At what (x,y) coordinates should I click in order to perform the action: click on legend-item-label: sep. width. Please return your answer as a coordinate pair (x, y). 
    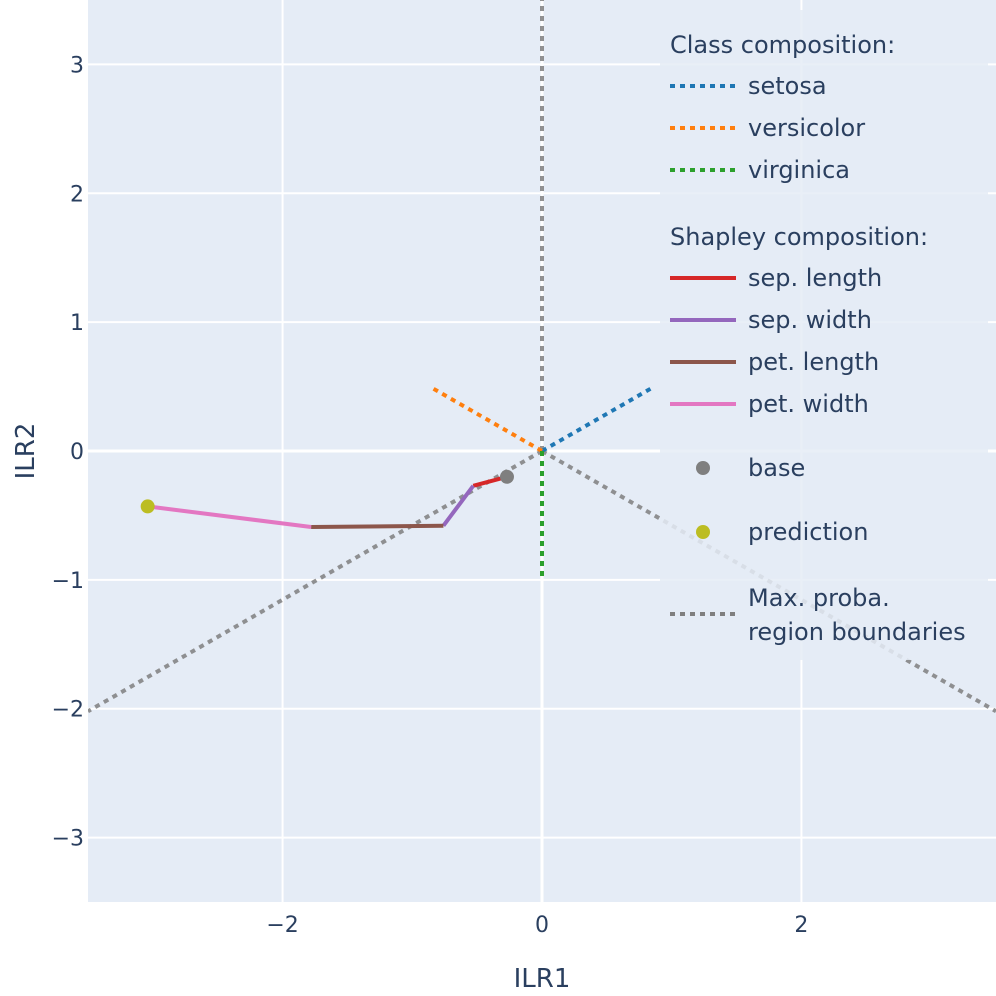
    Looking at the image, I should click on (810, 320).